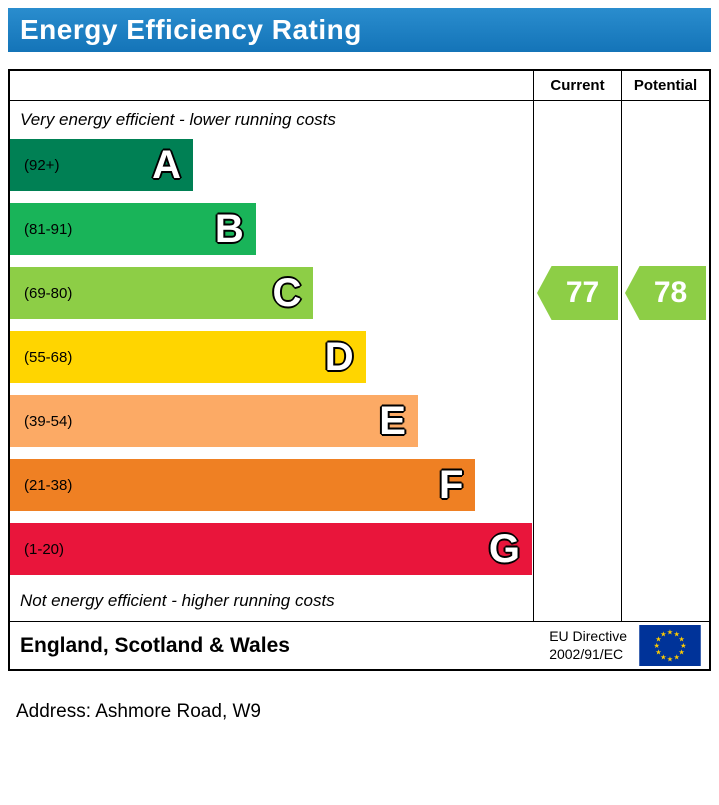 Image resolution: width=719 pixels, height=805 pixels. I want to click on potential-column: 78, so click(665, 361).